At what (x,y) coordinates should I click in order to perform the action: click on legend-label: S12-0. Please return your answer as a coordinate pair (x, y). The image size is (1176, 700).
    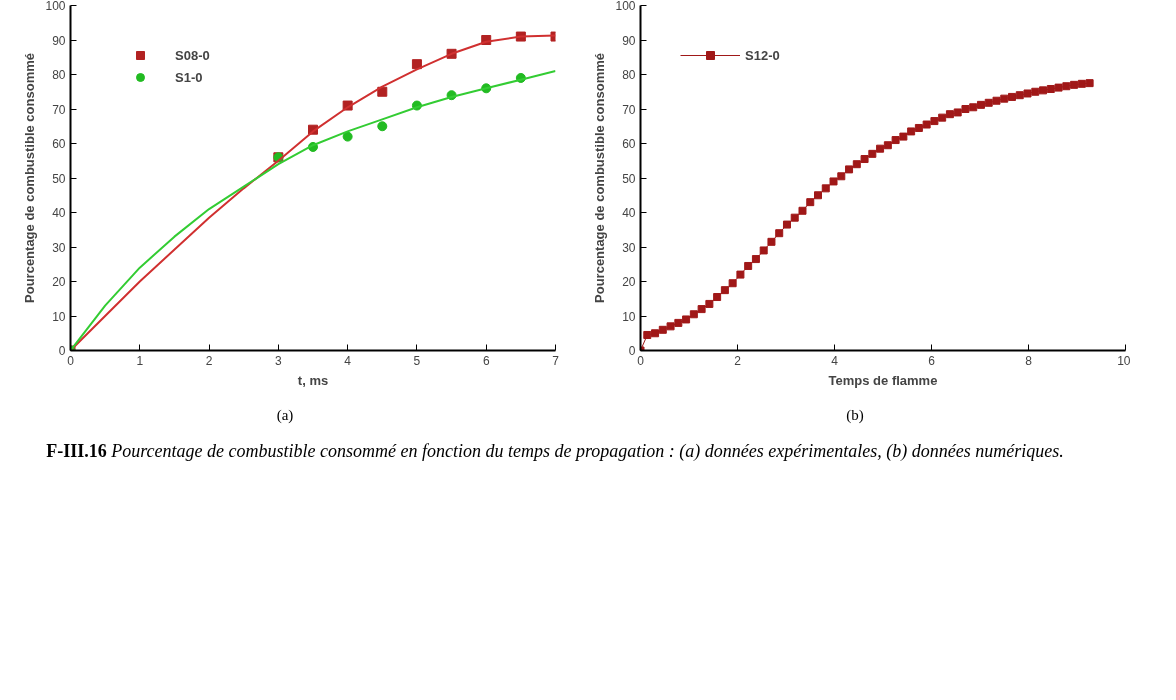
    Looking at the image, I should click on (762, 55).